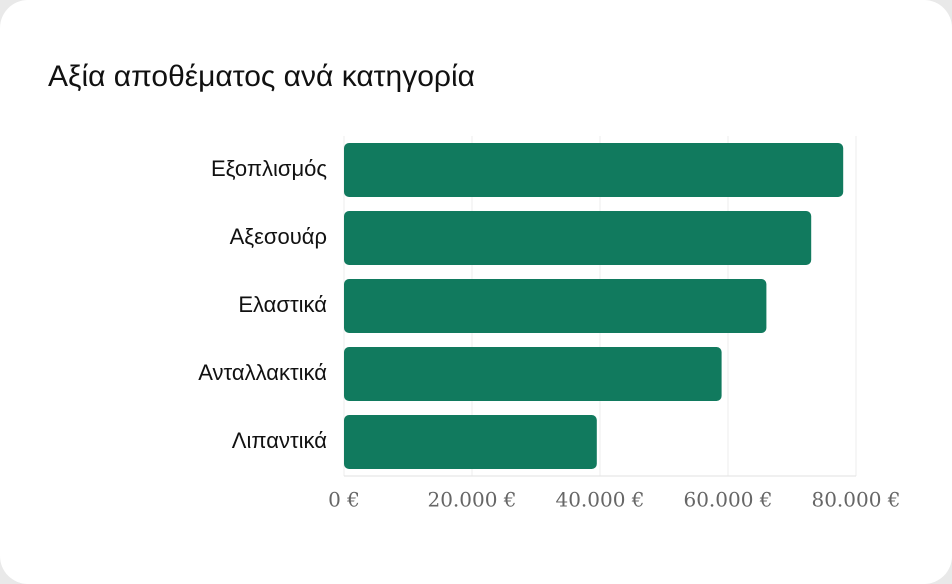 This screenshot has width=952, height=584. What do you see at coordinates (282, 304) in the screenshot?
I see `y-tick-label: Ελαστικά` at bounding box center [282, 304].